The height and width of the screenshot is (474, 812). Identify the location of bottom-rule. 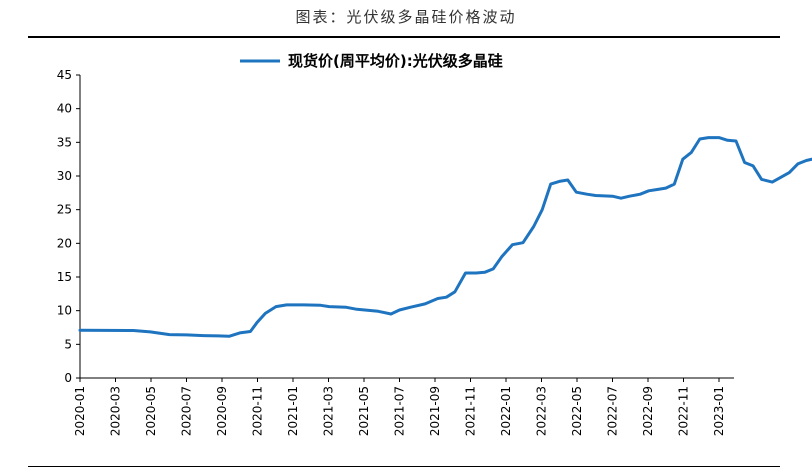
(404, 466).